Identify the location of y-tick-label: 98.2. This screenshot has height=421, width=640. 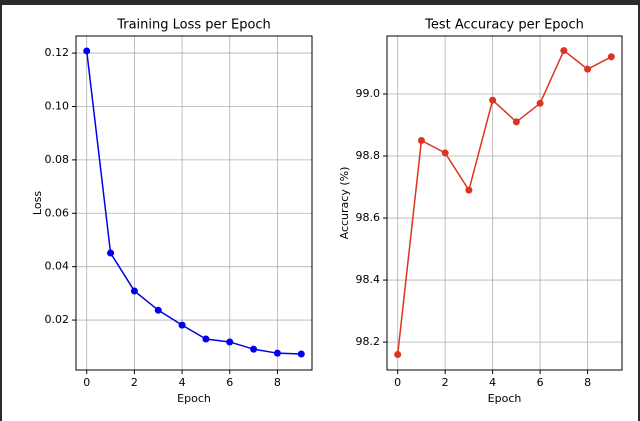
(368, 341).